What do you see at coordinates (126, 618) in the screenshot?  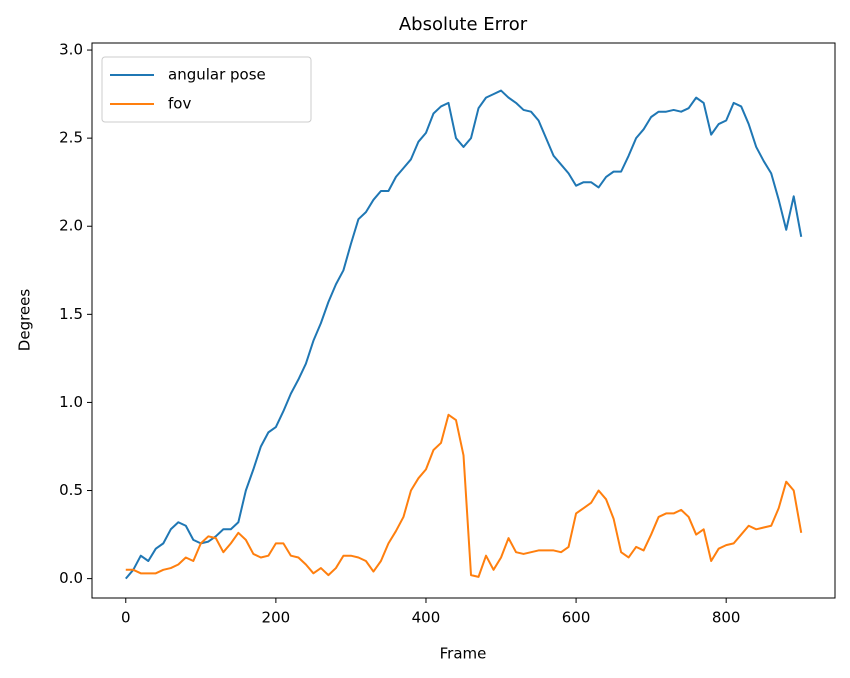 I see `x-tick-label: 0` at bounding box center [126, 618].